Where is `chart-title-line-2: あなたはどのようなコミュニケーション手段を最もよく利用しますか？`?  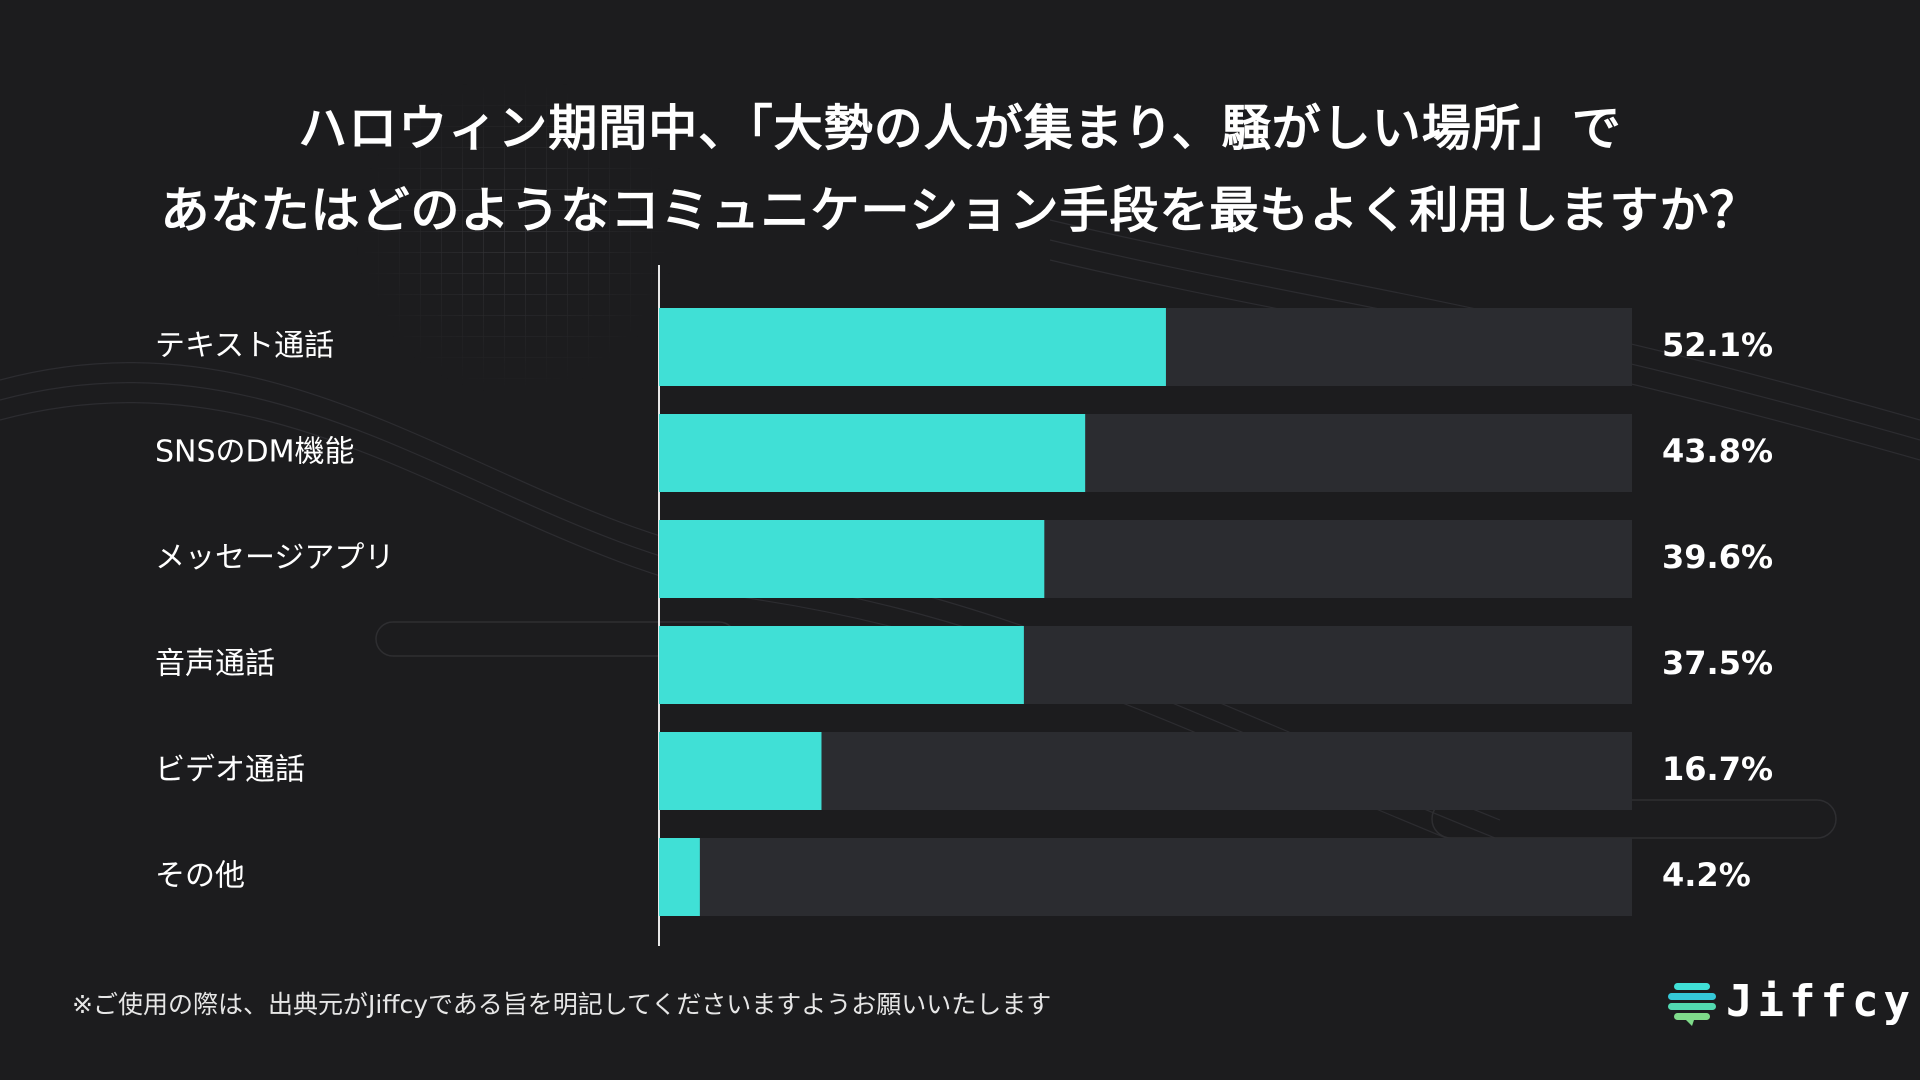
chart-title-line-2: あなたはどのようなコミュニケーション手段を最もよく利用しますか？ is located at coordinates (960, 210).